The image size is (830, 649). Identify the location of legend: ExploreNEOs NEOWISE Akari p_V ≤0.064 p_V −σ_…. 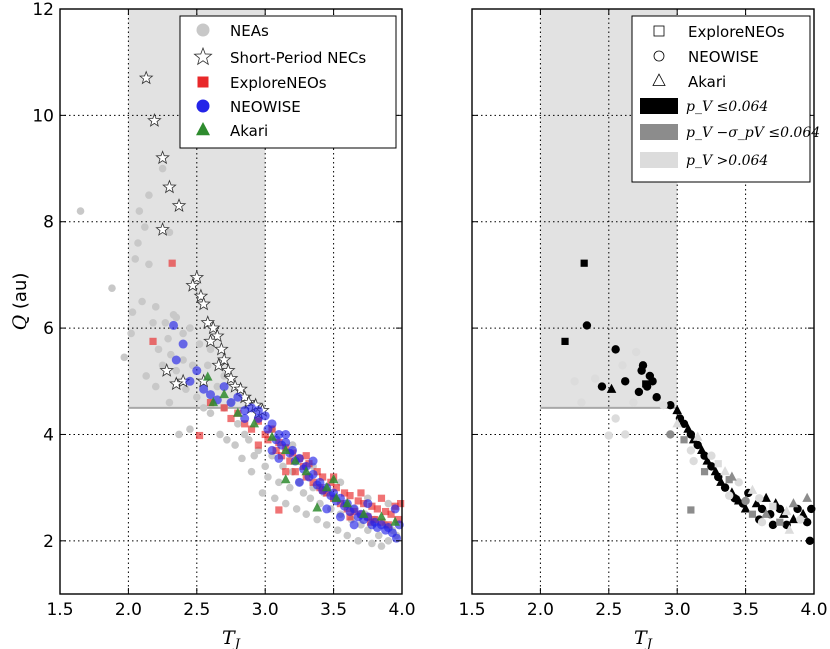
(725, 99).